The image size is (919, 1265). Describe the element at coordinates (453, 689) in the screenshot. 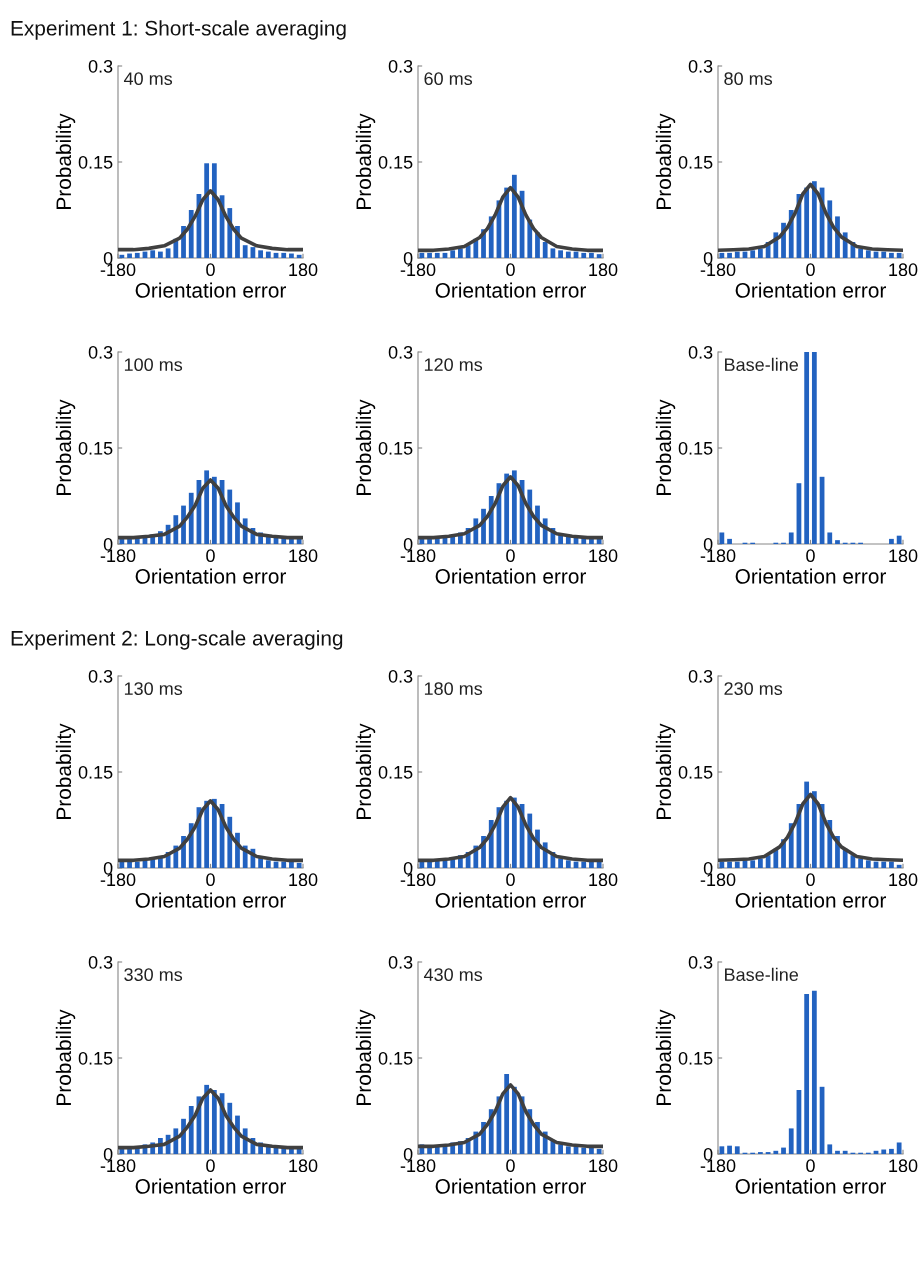

I see `chart-title: 180 ms` at that location.